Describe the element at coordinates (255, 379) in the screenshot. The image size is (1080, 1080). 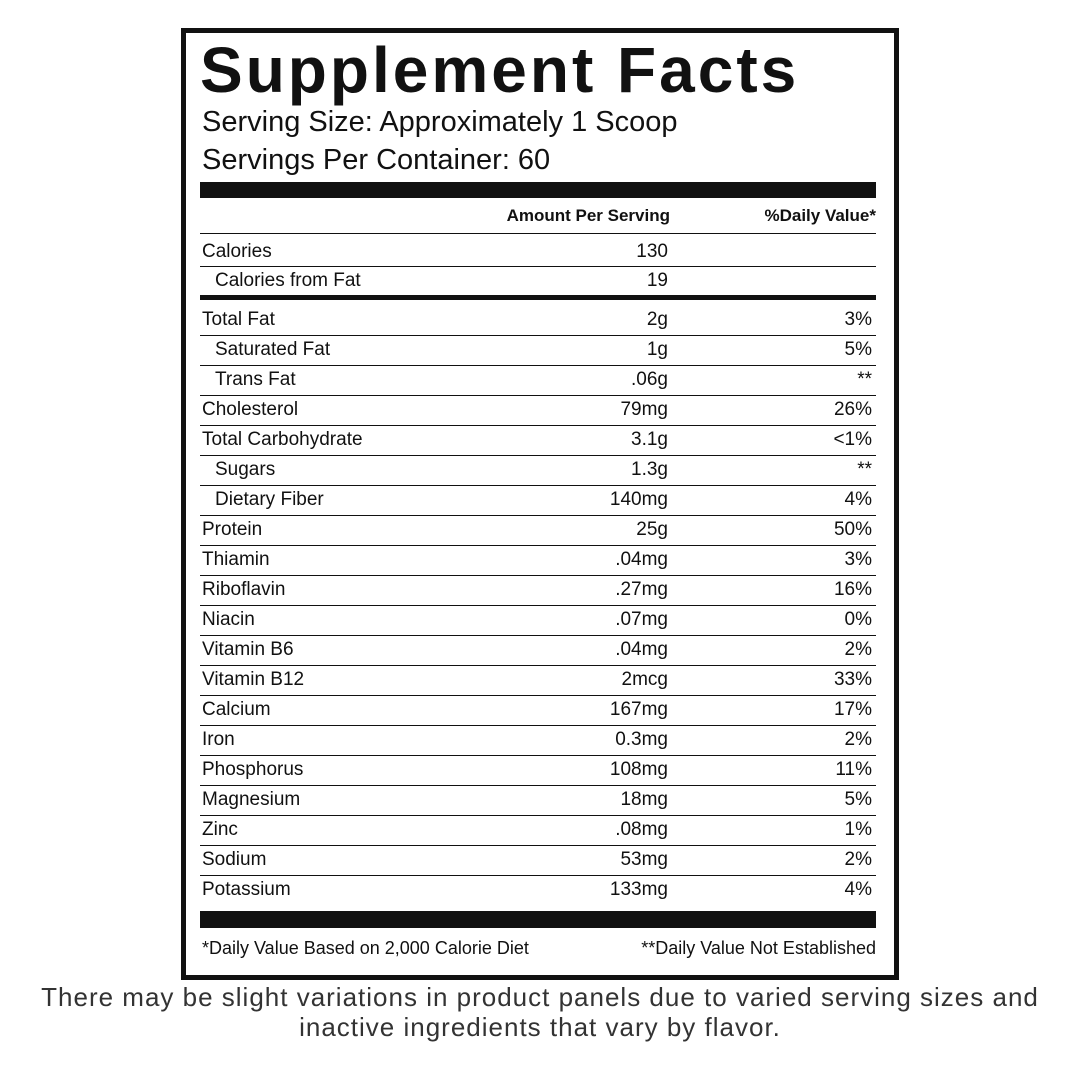
I see `nutrient-name: Trans Fat` at that location.